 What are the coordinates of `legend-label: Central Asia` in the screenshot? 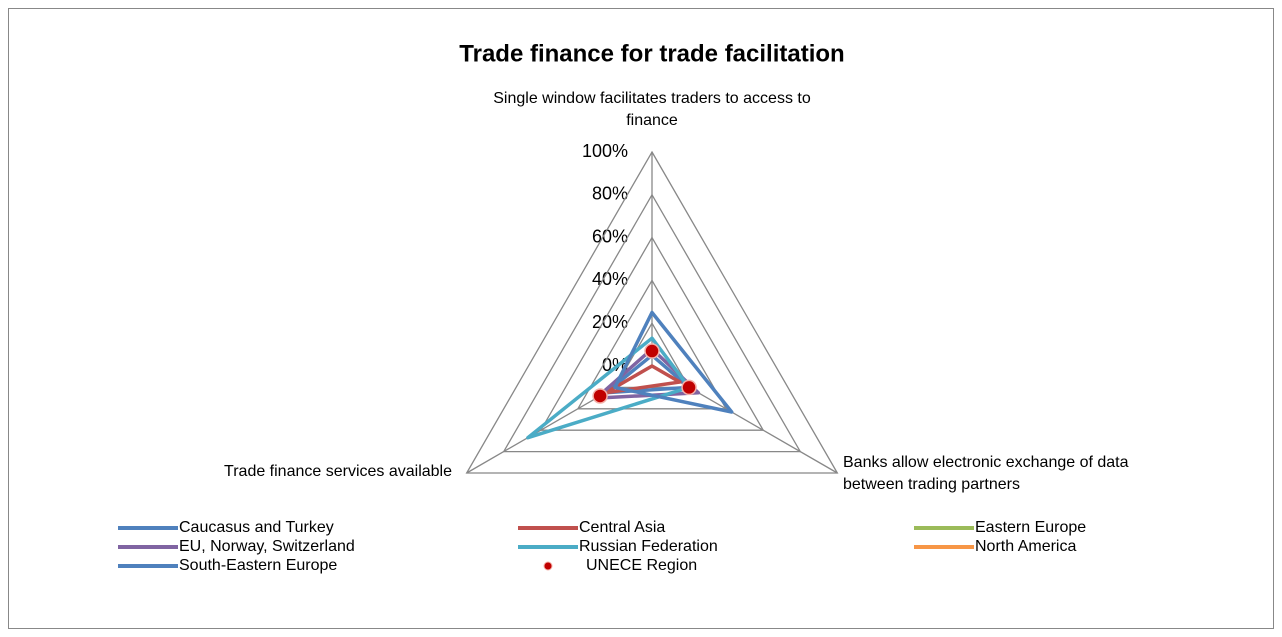 It's located at (622, 527).